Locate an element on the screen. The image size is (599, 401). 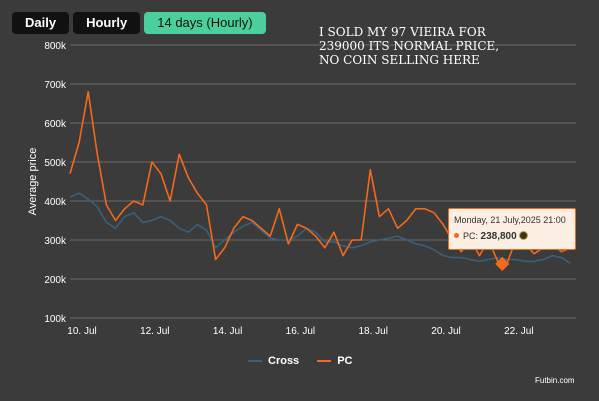
y-tick-label-7: 100k is located at coordinates (55, 319).